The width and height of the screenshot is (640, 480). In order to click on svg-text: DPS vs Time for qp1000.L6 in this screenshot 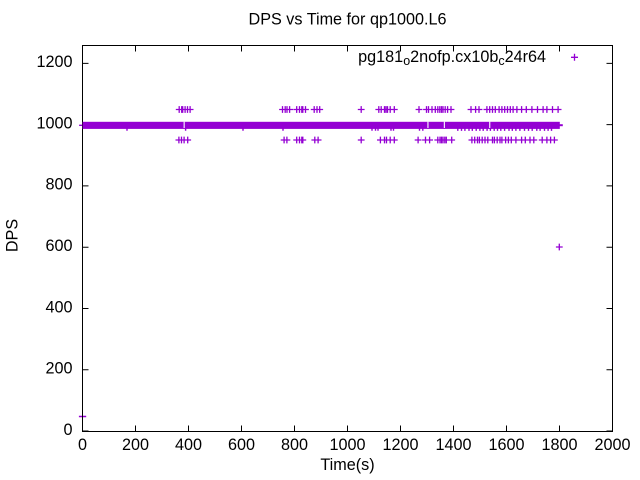, I will do `click(348, 20)`.